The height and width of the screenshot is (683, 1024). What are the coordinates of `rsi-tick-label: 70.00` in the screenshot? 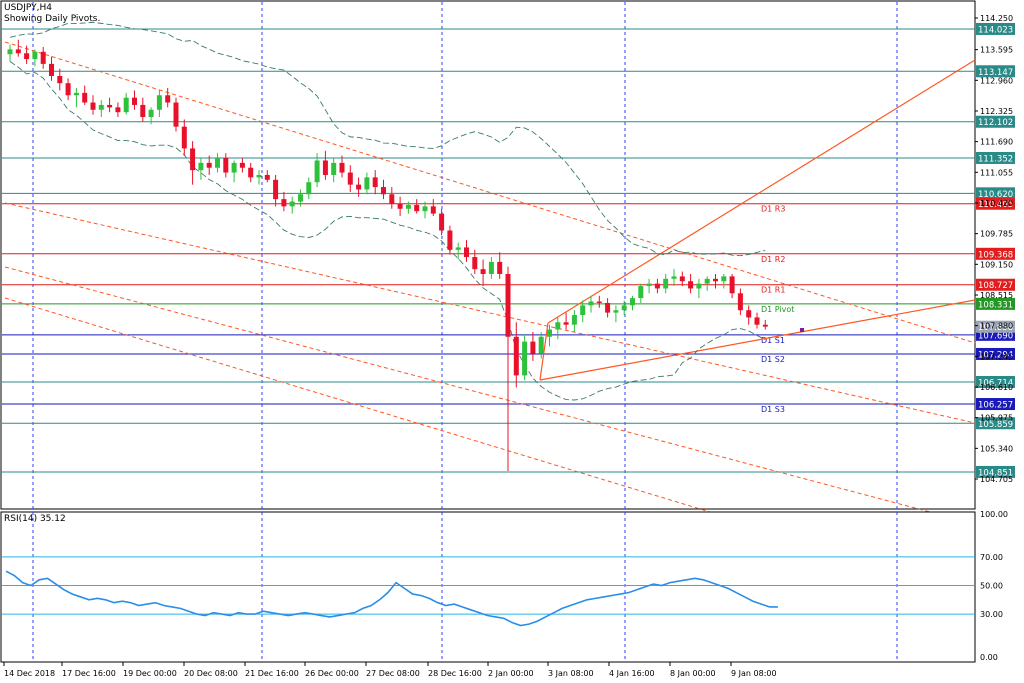 It's located at (991, 557).